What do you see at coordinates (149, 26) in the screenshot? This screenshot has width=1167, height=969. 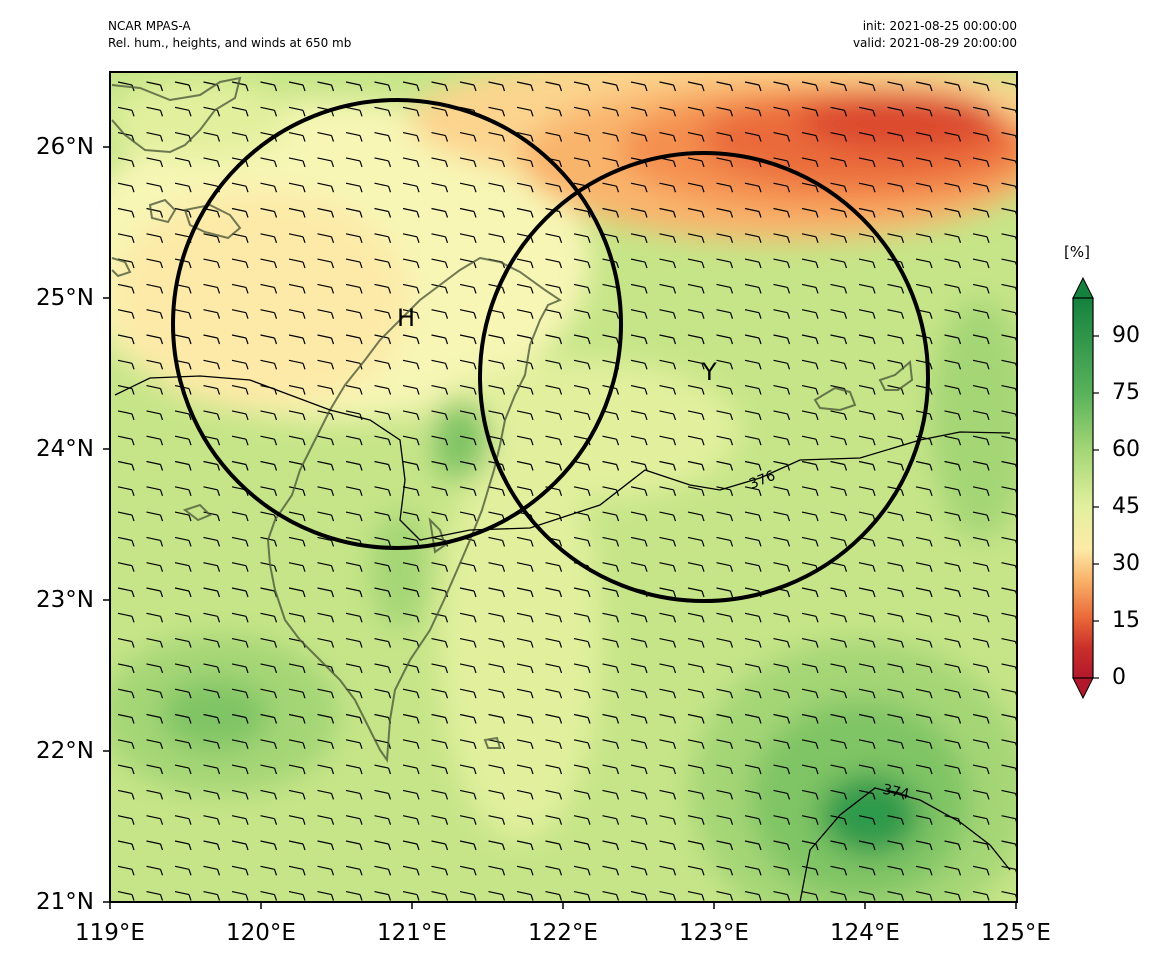 I see `model-name: NCAR MPAS-A` at bounding box center [149, 26].